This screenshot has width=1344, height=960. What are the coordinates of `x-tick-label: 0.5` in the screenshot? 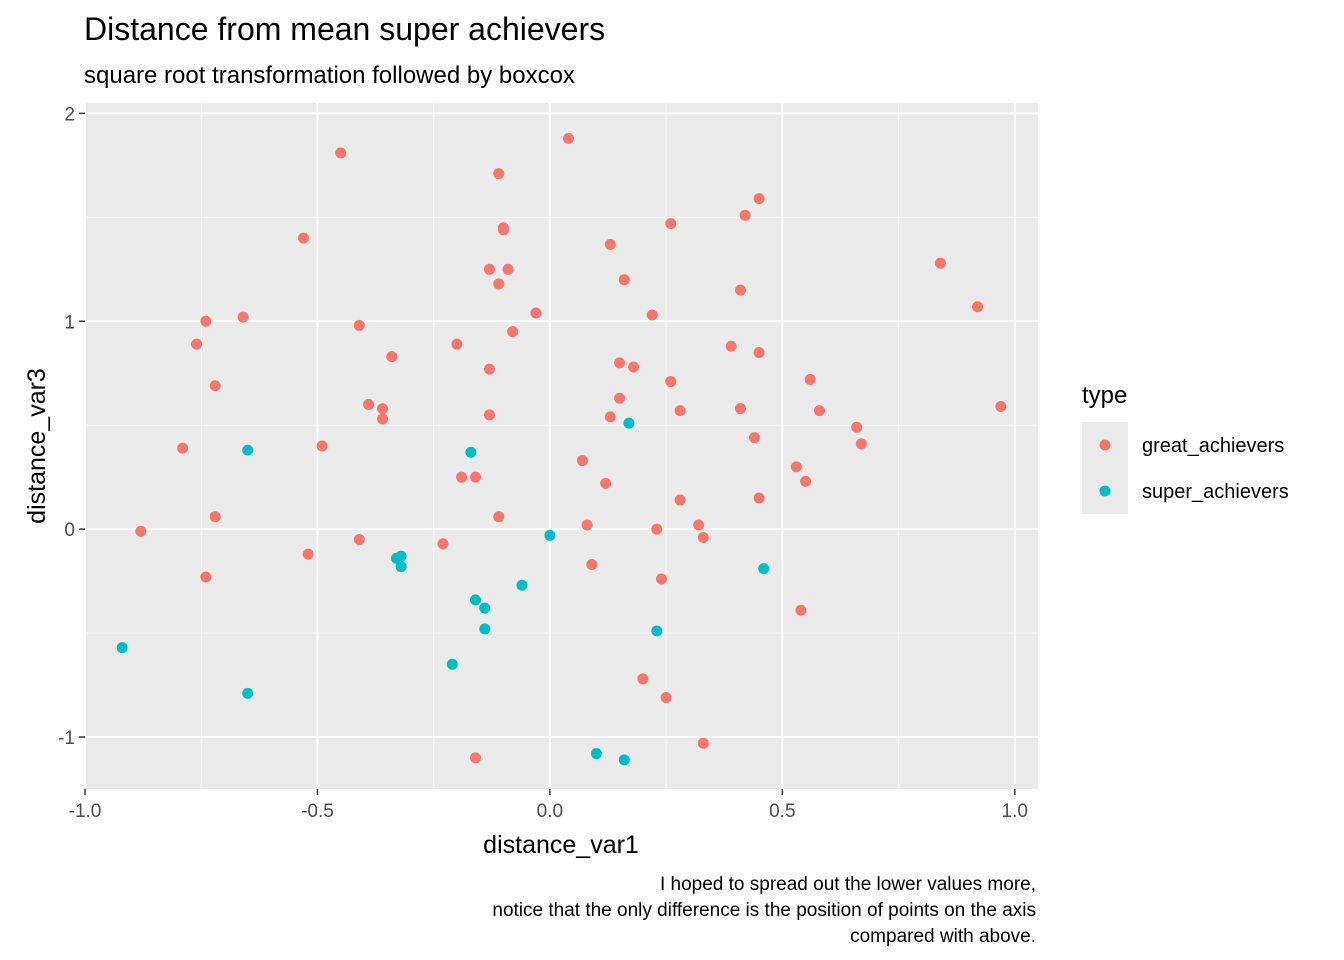 It's located at (782, 811).